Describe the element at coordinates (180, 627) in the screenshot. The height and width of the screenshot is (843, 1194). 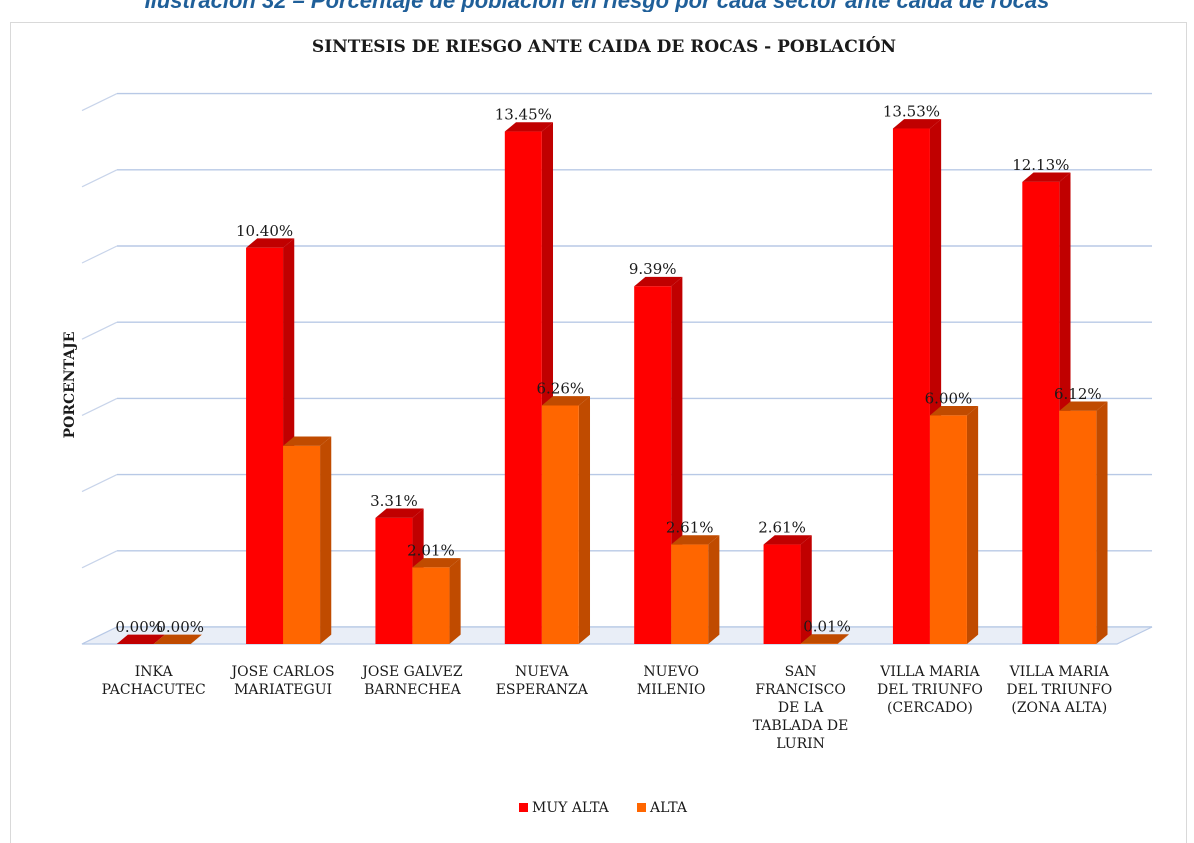
I see `data-label: 0.00%` at that location.